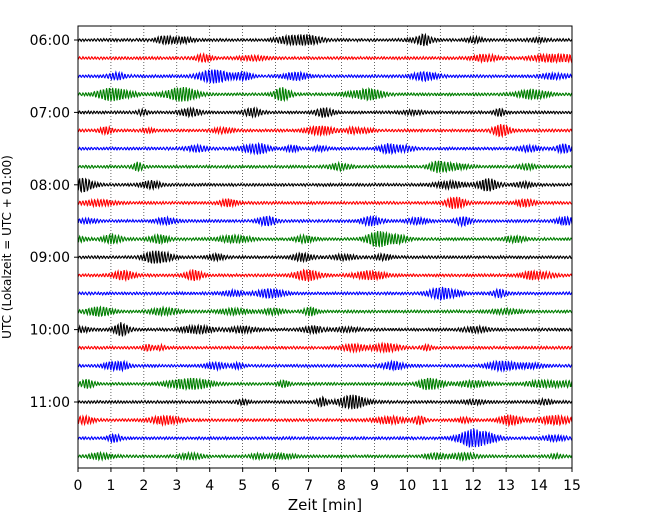 This screenshot has width=650, height=520. Describe the element at coordinates (325, 505) in the screenshot. I see `x-axis-label: Zeit [min]` at that location.